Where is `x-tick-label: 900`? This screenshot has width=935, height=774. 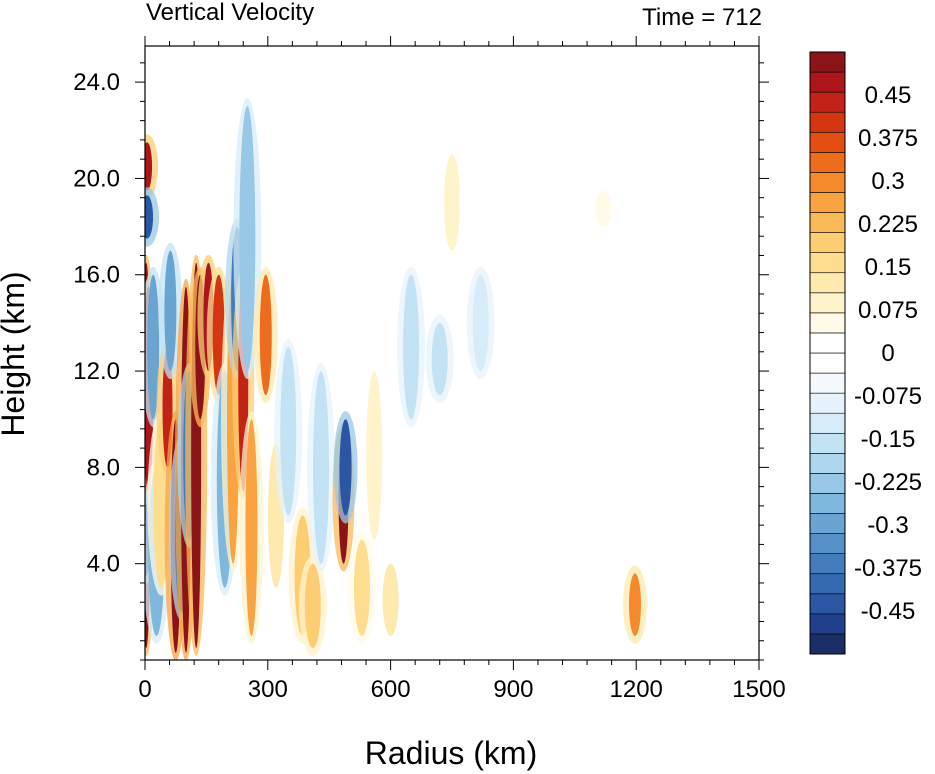 x-tick-label: 900 is located at coordinates (513, 689).